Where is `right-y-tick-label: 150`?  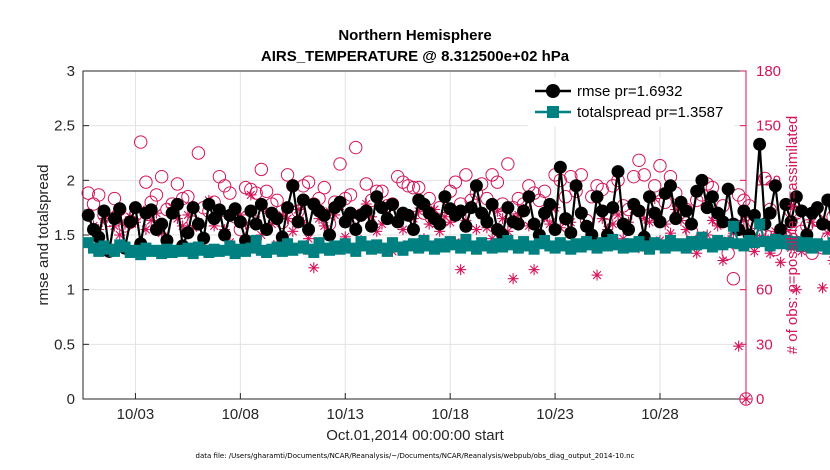 right-y-tick-label: 150 is located at coordinates (768, 126).